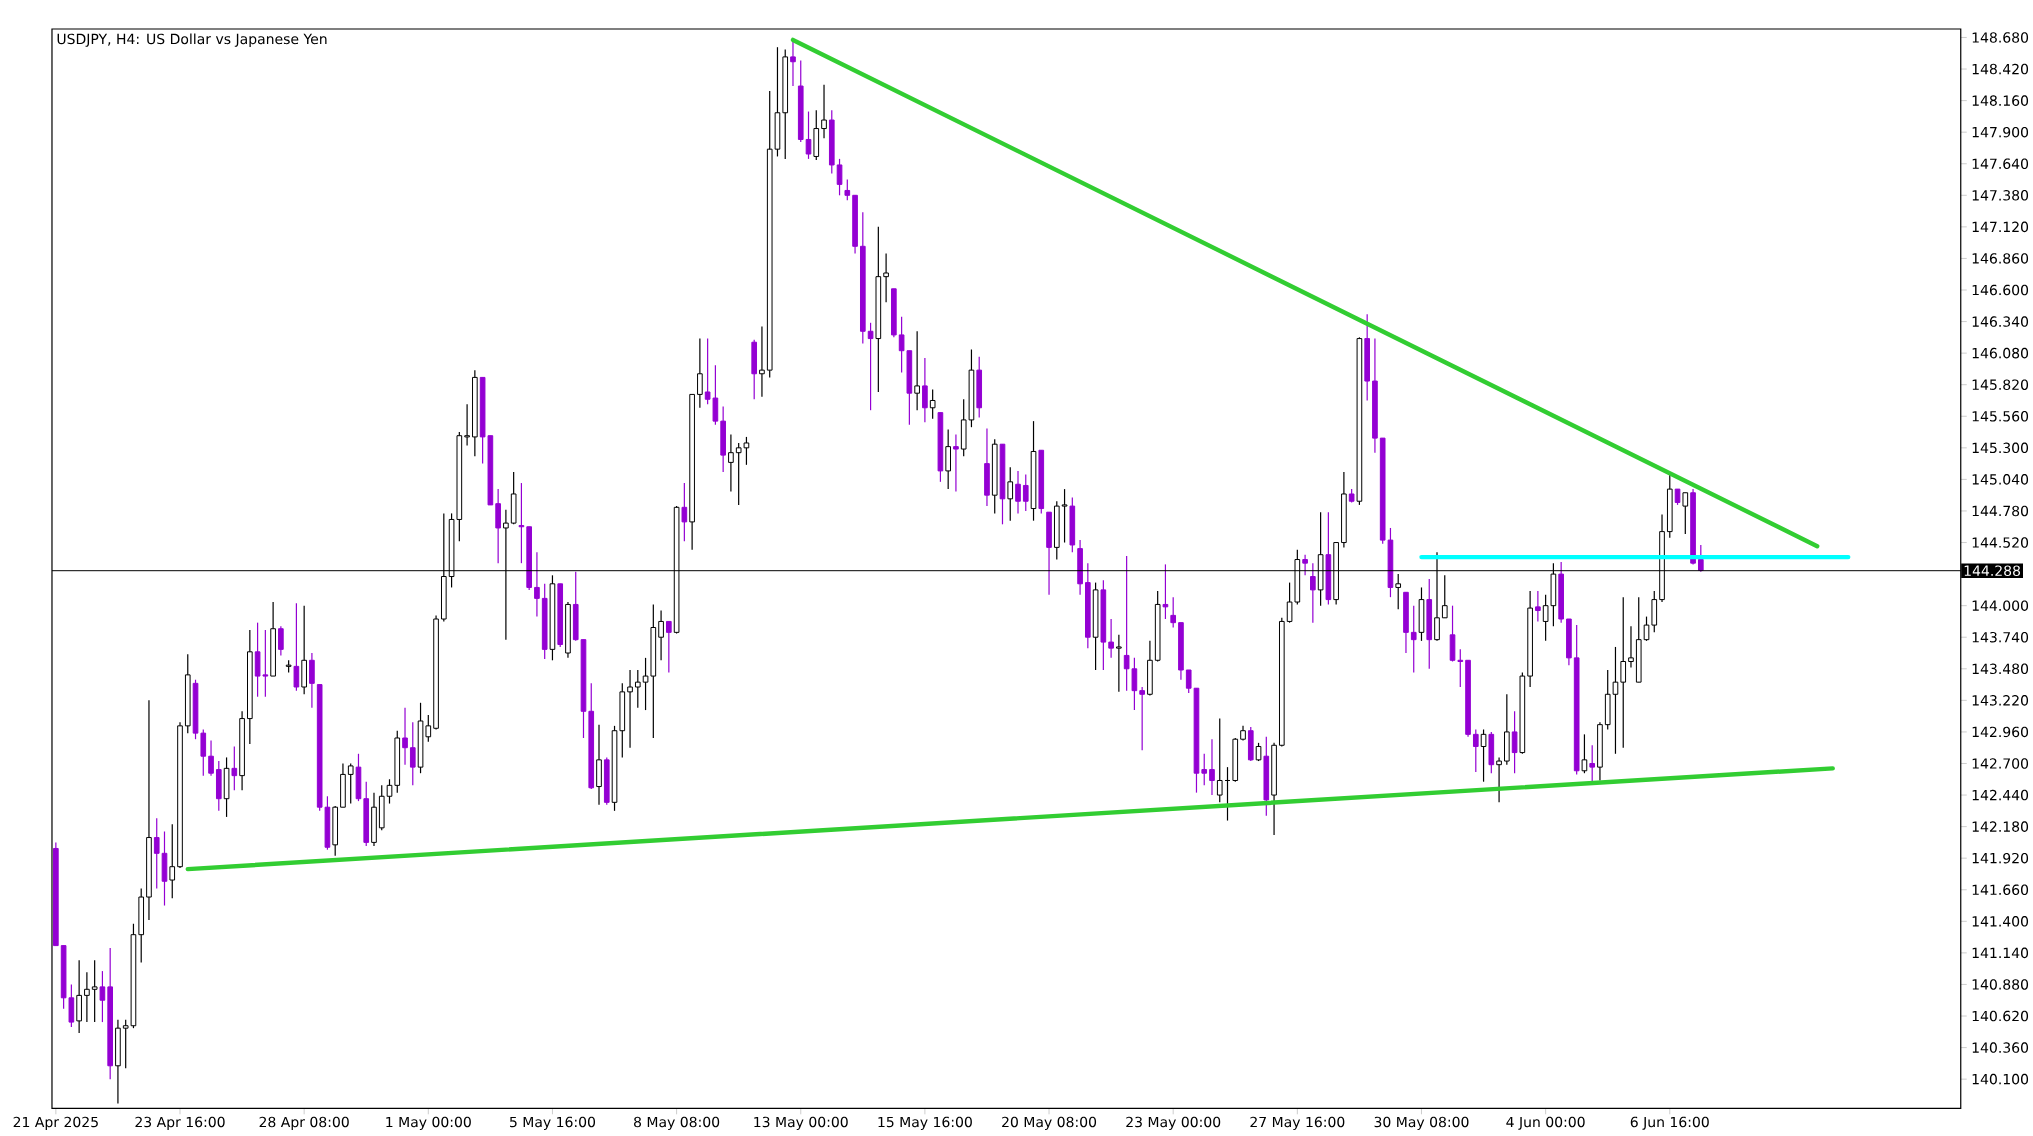 This screenshot has height=1136, width=2033. I want to click on y-tick-label: 142.700, so click(2000, 763).